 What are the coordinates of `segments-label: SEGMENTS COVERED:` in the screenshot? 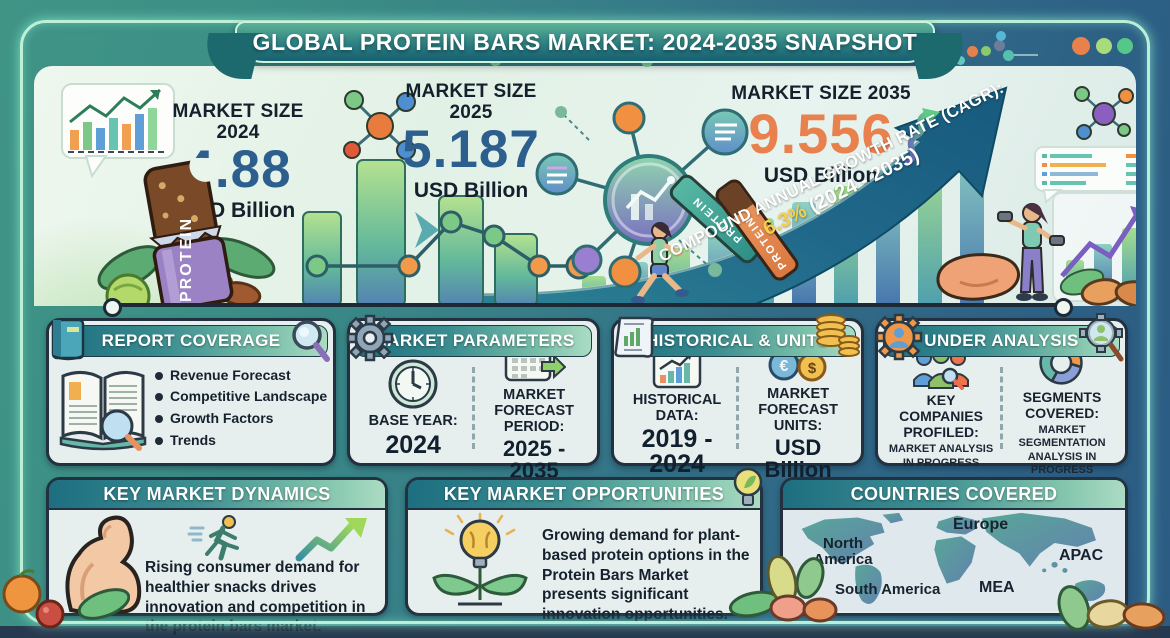 It's located at (1062, 404).